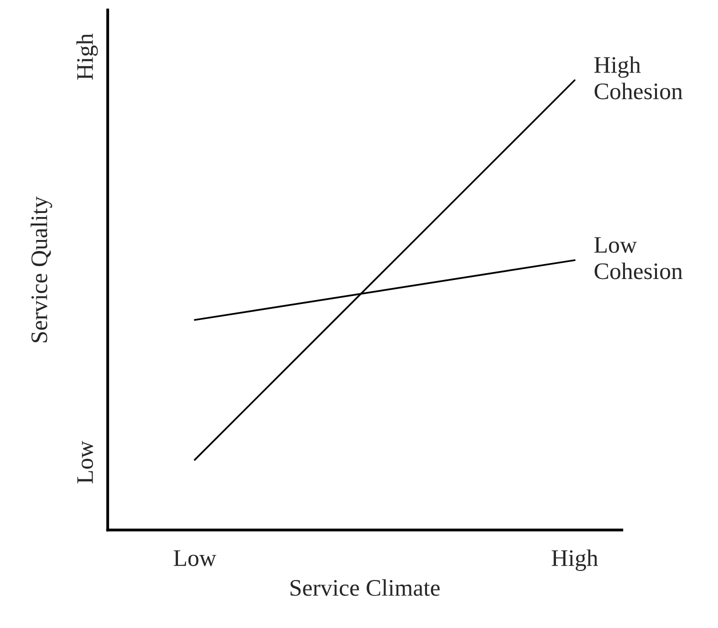 The width and height of the screenshot is (718, 628). I want to click on text: High, so click(87, 57).